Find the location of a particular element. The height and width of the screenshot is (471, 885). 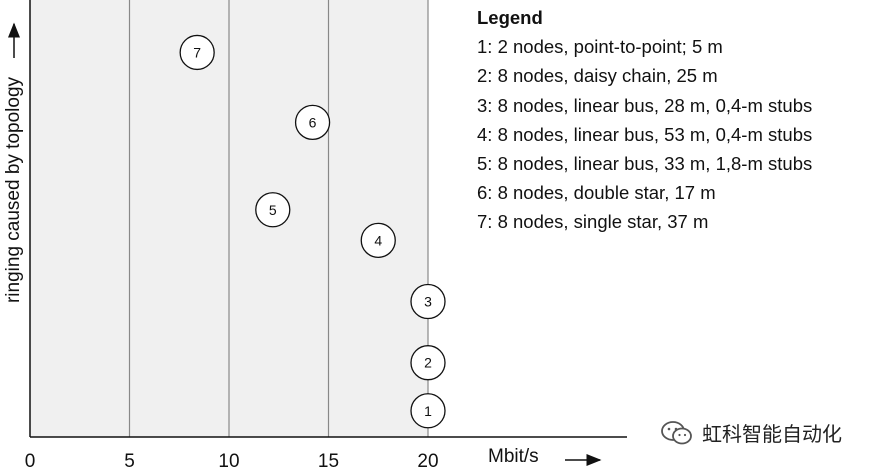

point-label: 5 is located at coordinates (273, 210).